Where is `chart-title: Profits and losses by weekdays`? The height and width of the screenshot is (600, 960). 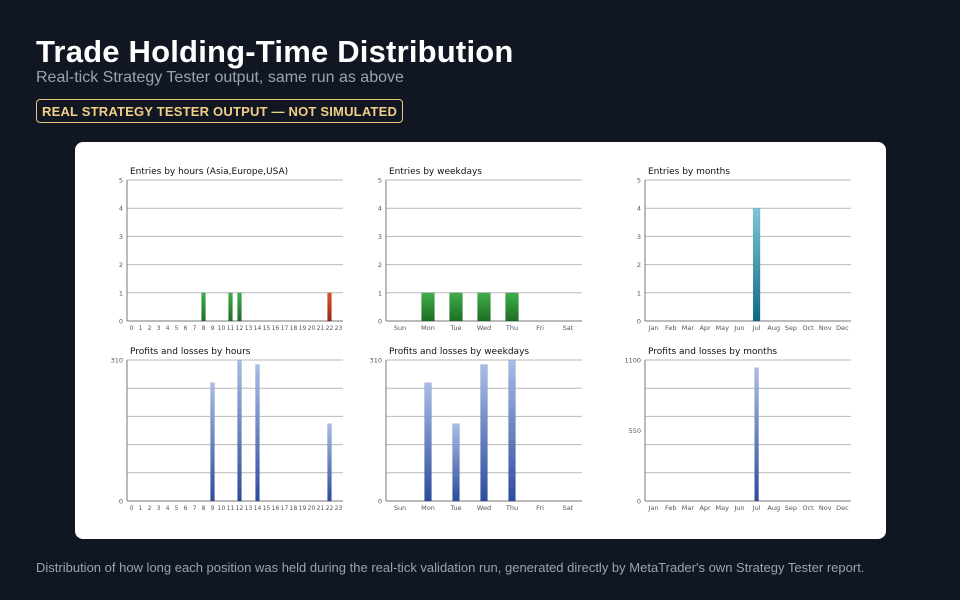 chart-title: Profits and losses by weekdays is located at coordinates (459, 352).